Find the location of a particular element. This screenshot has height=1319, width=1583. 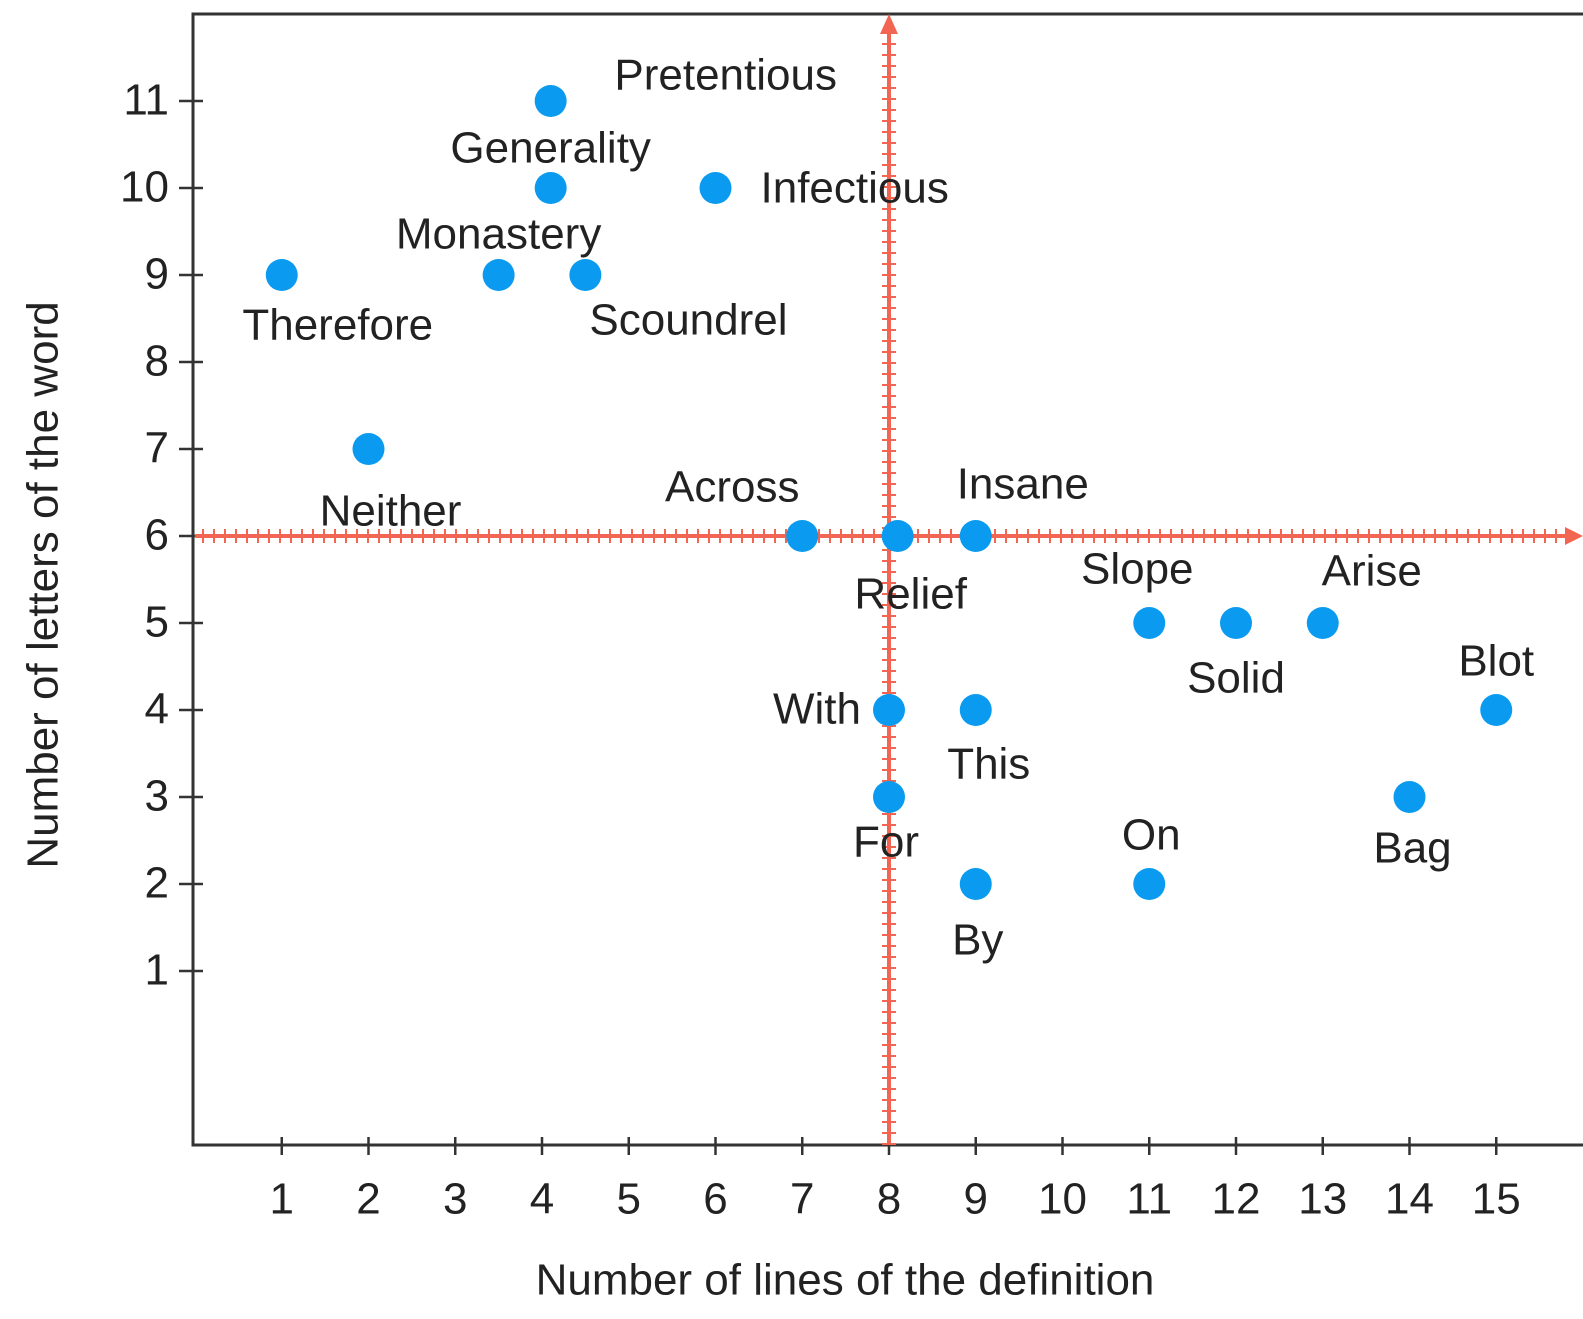

y-tick-label: 9 is located at coordinates (157, 274).